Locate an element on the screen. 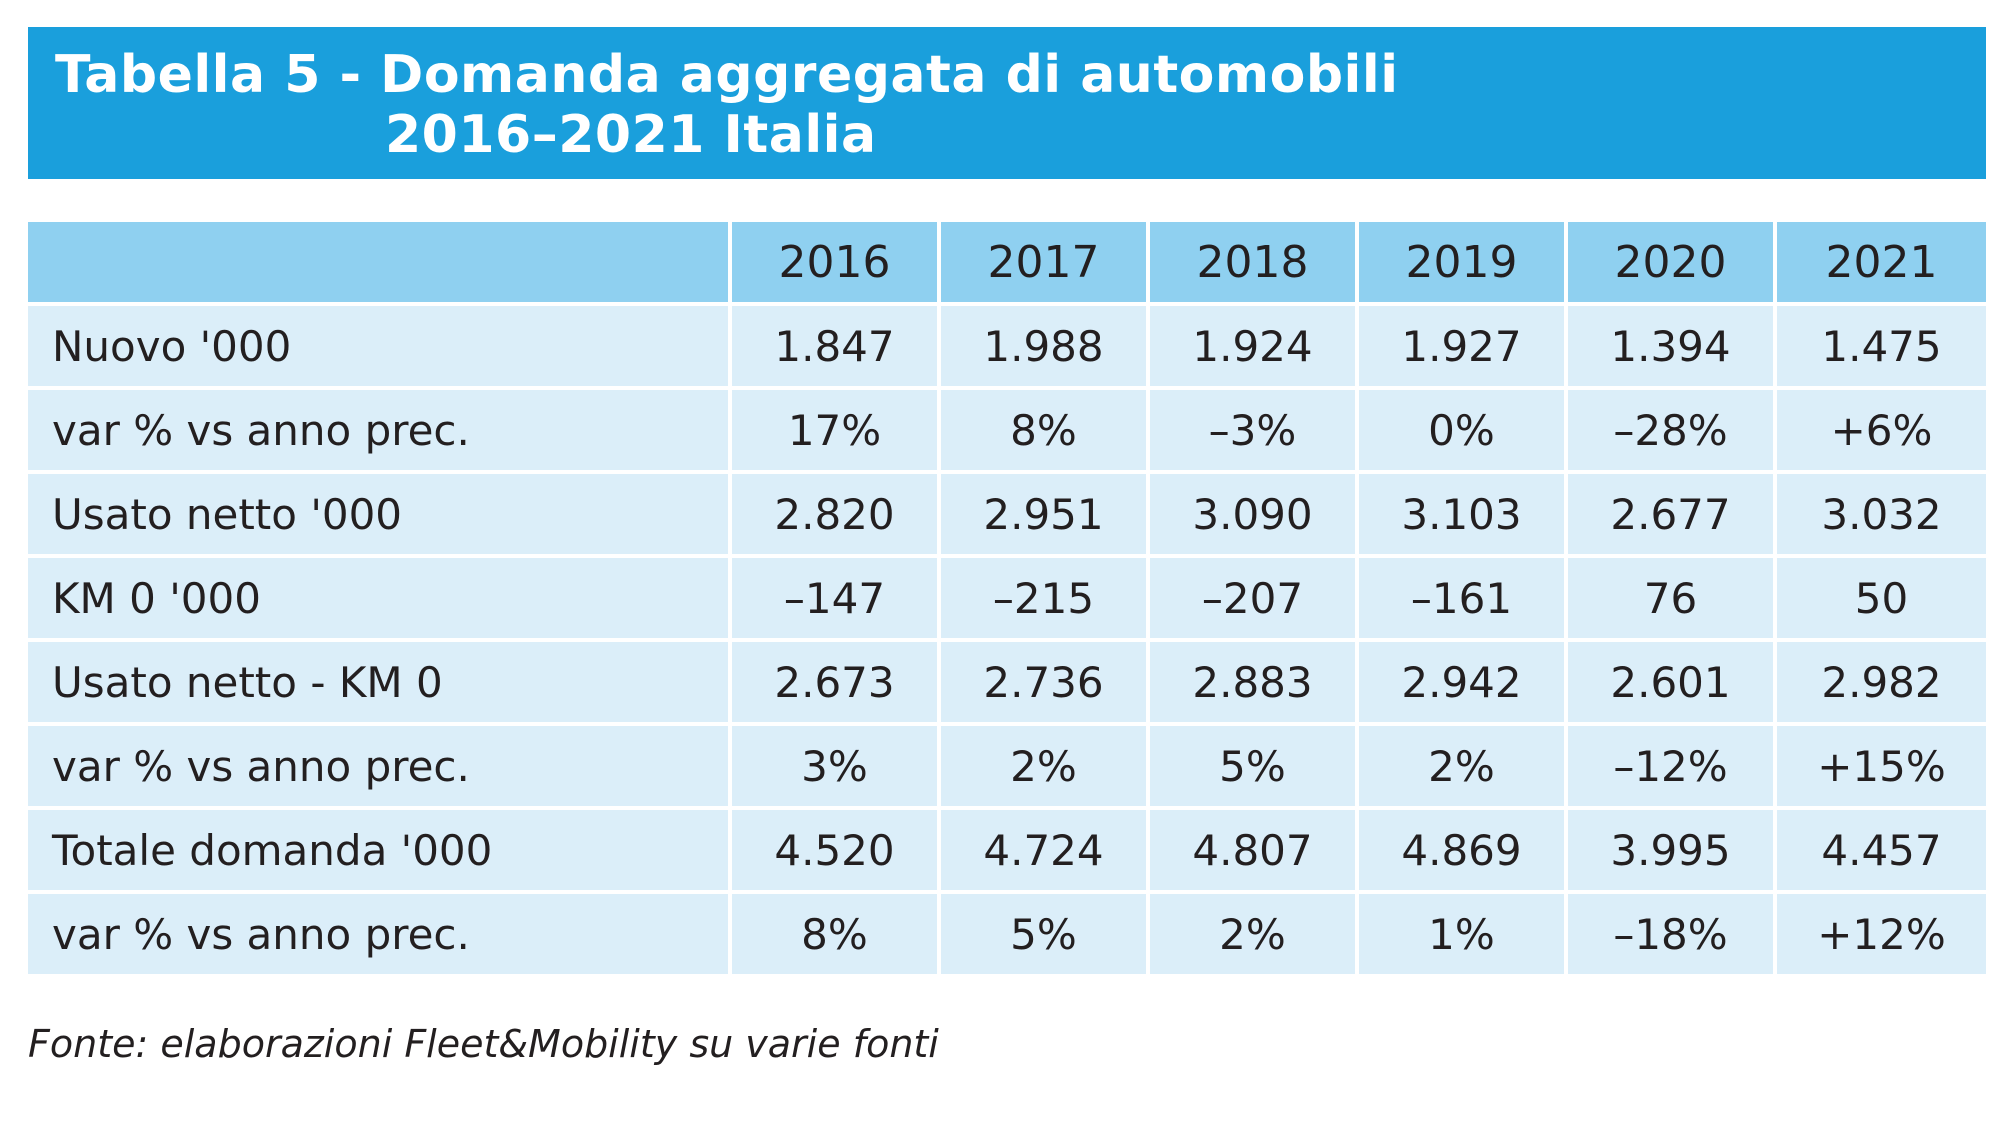  table-cell: 3.032 is located at coordinates (1881, 516).